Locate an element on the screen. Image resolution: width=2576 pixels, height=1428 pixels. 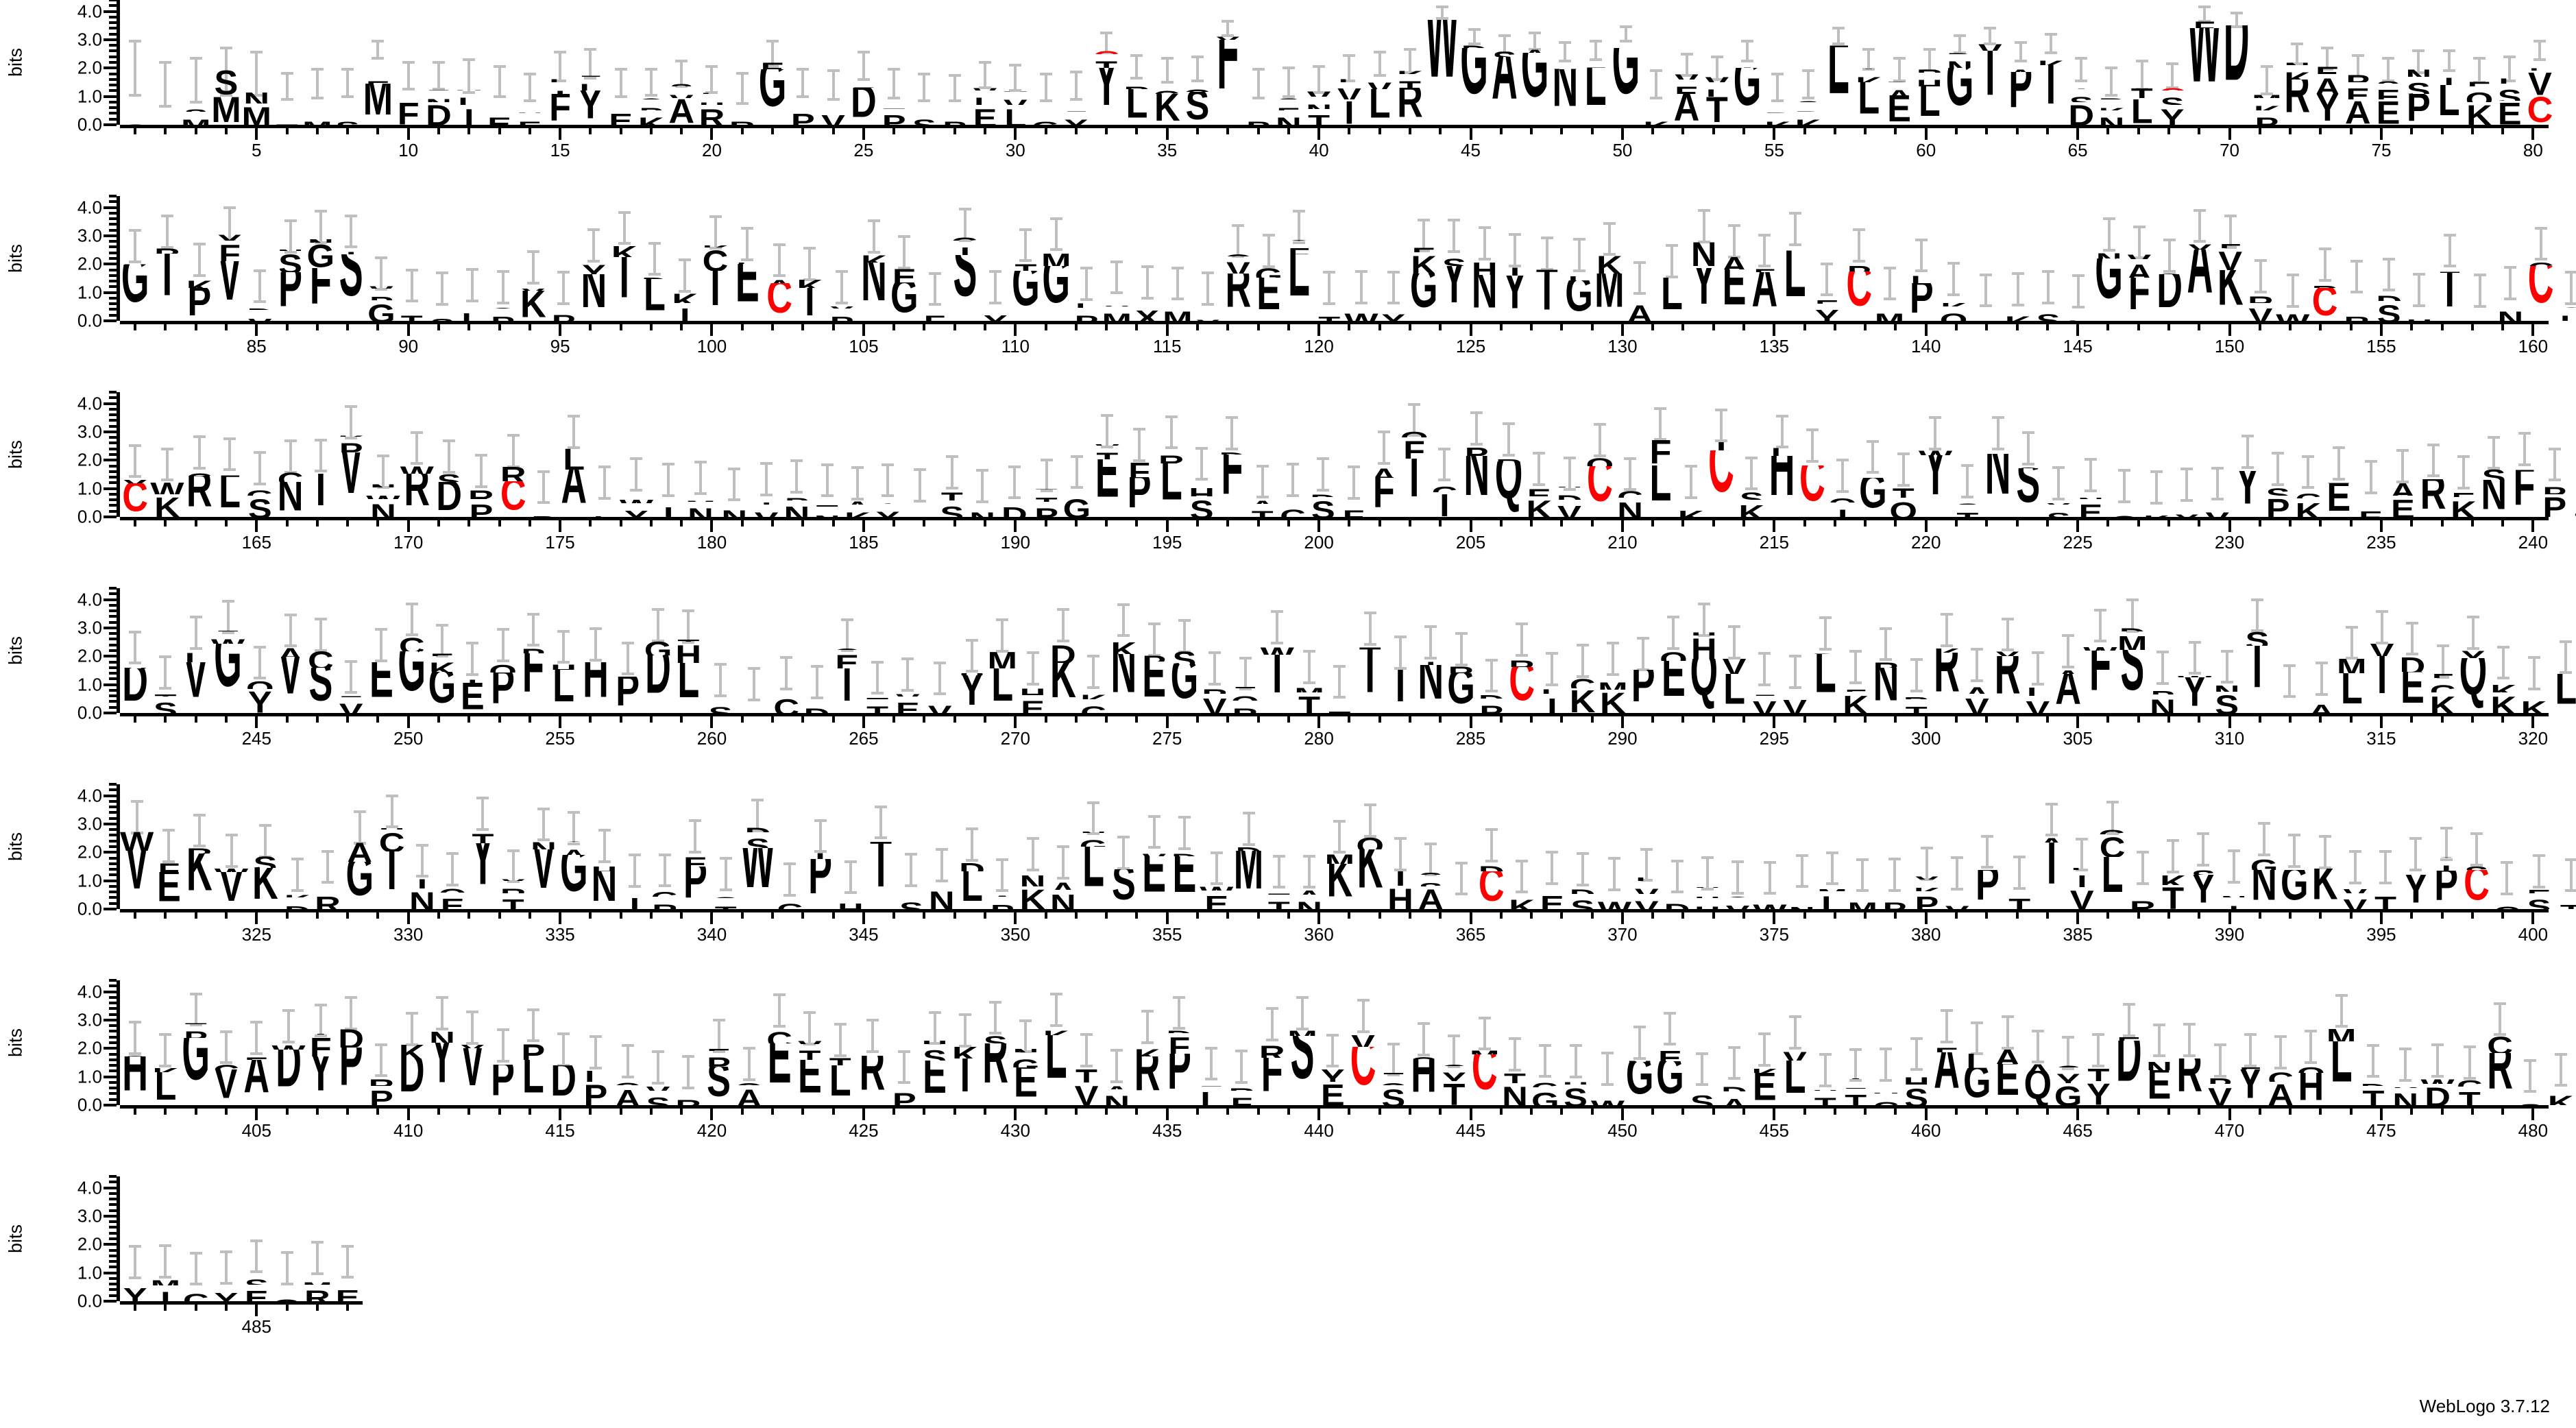
logo-letter: T is located at coordinates (951, 494).